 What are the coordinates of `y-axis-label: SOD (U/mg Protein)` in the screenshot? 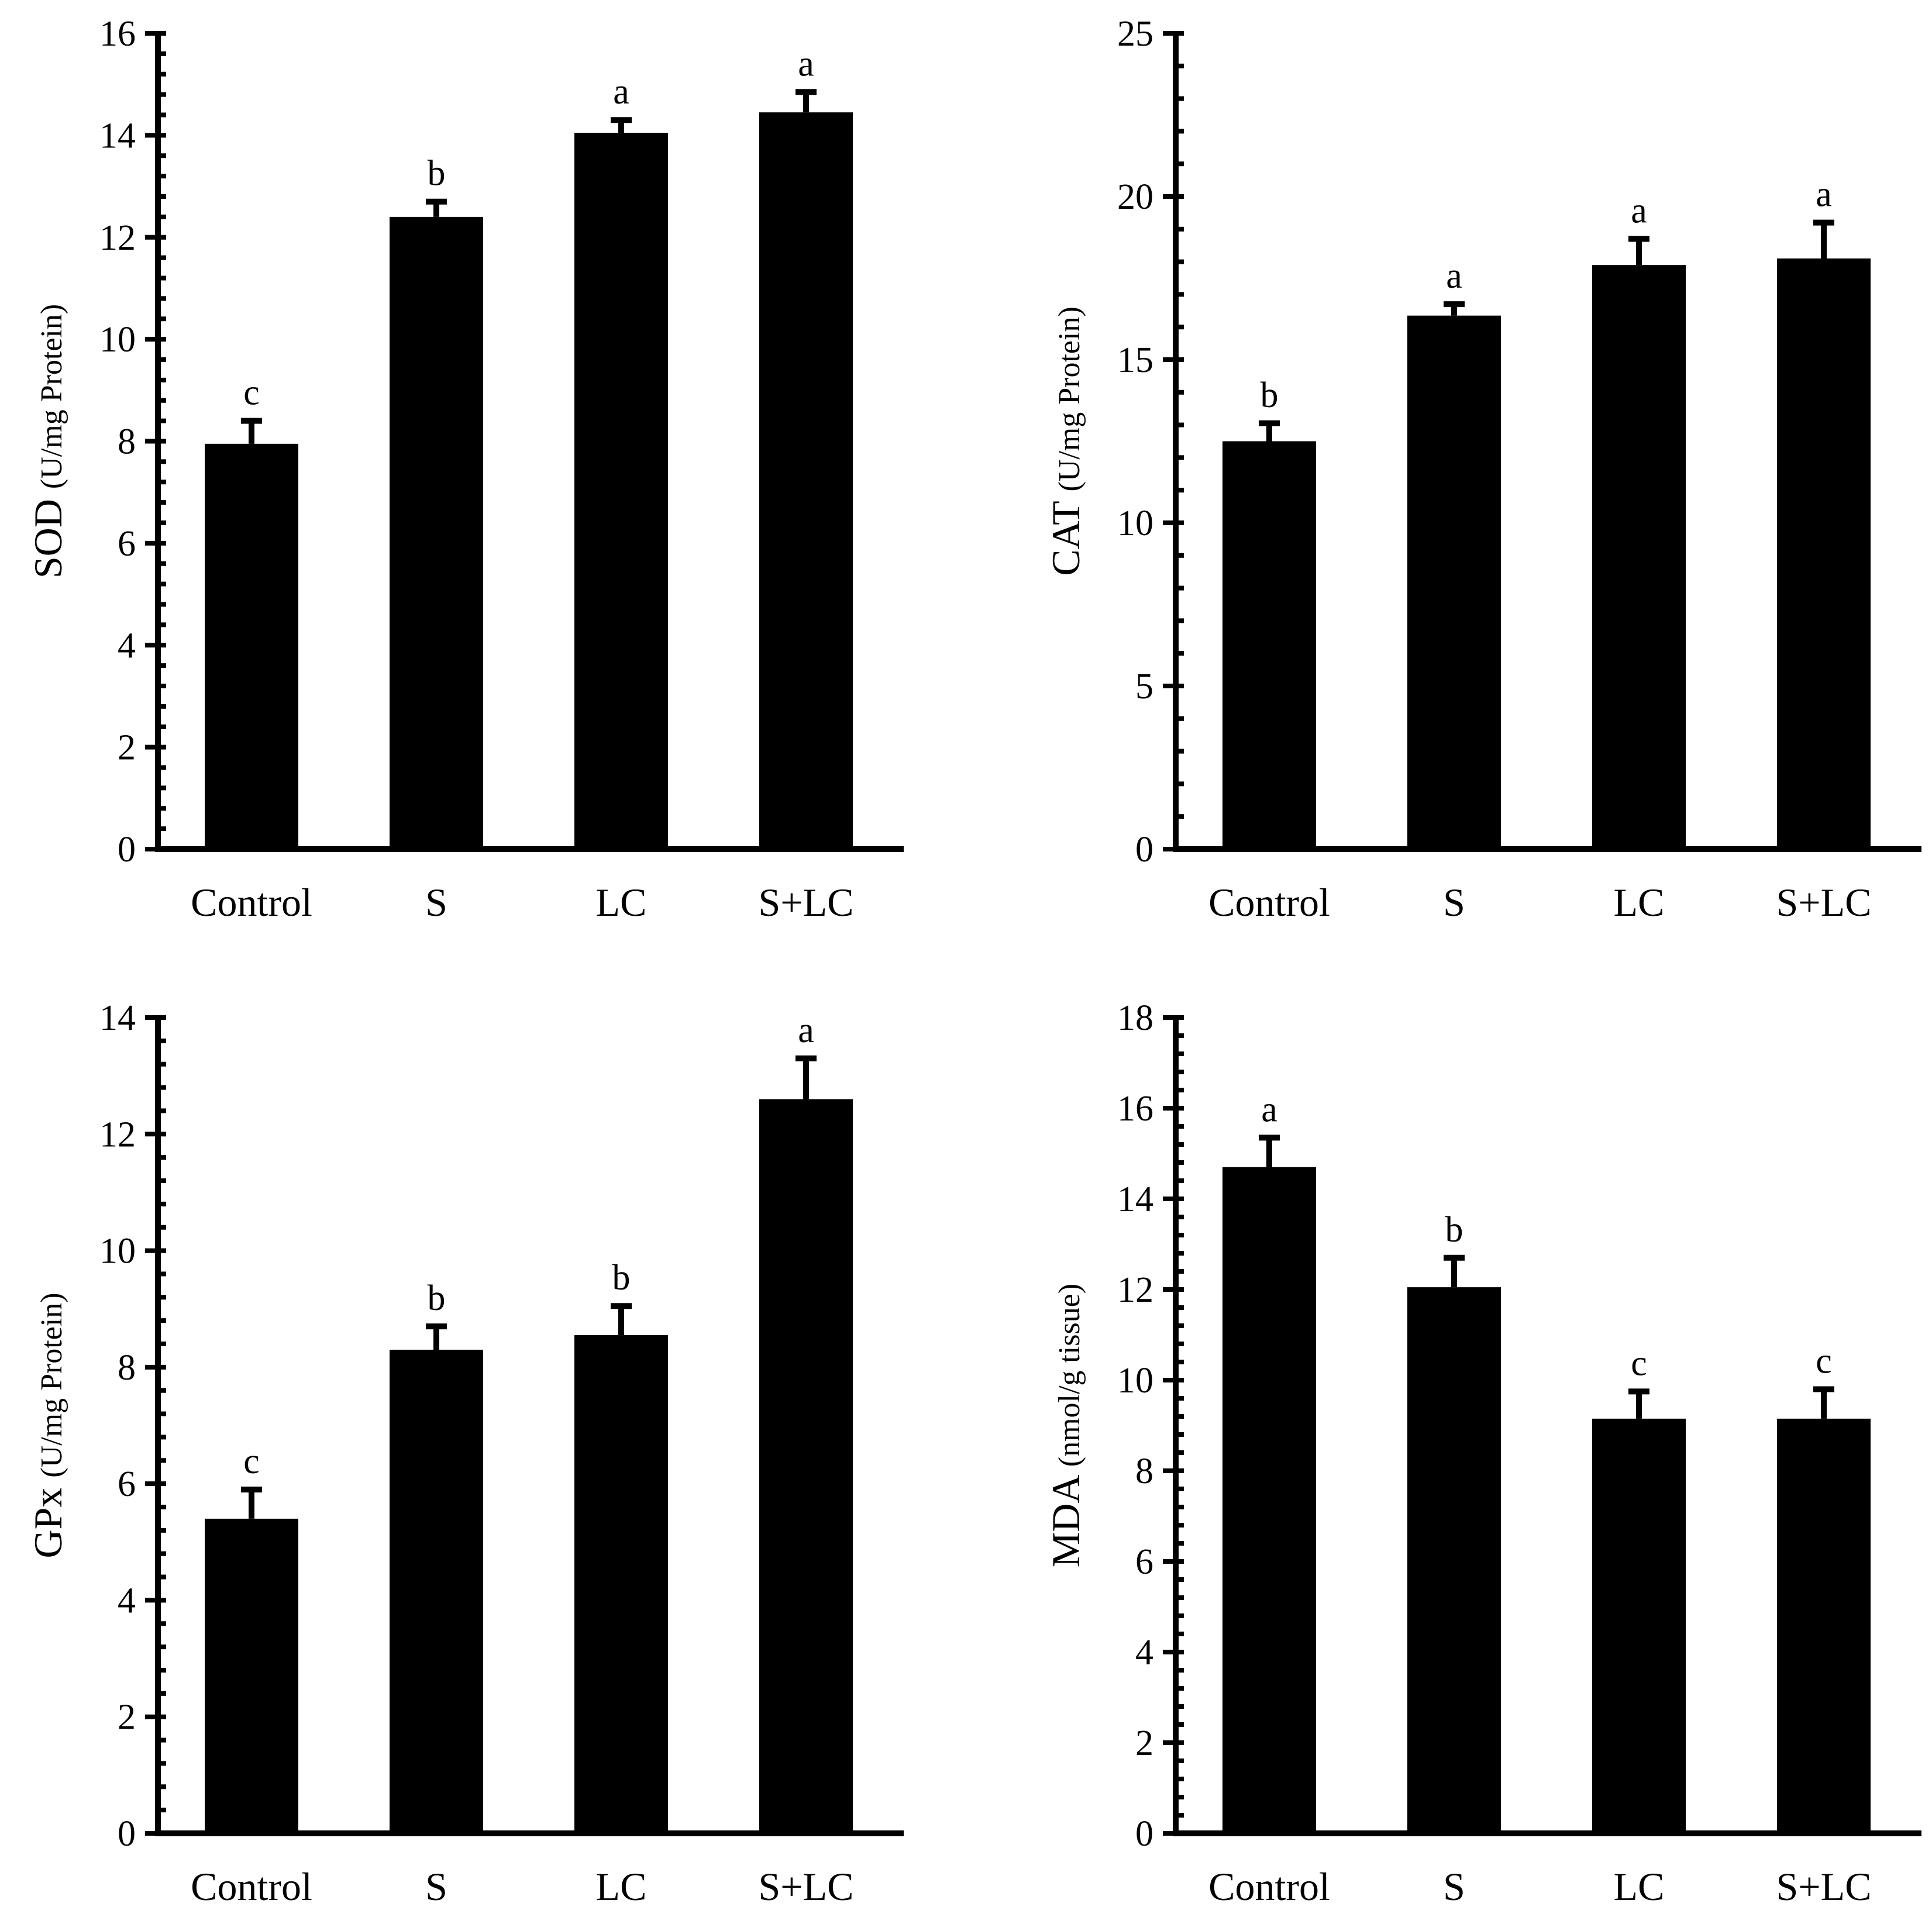 It's located at (48, 441).